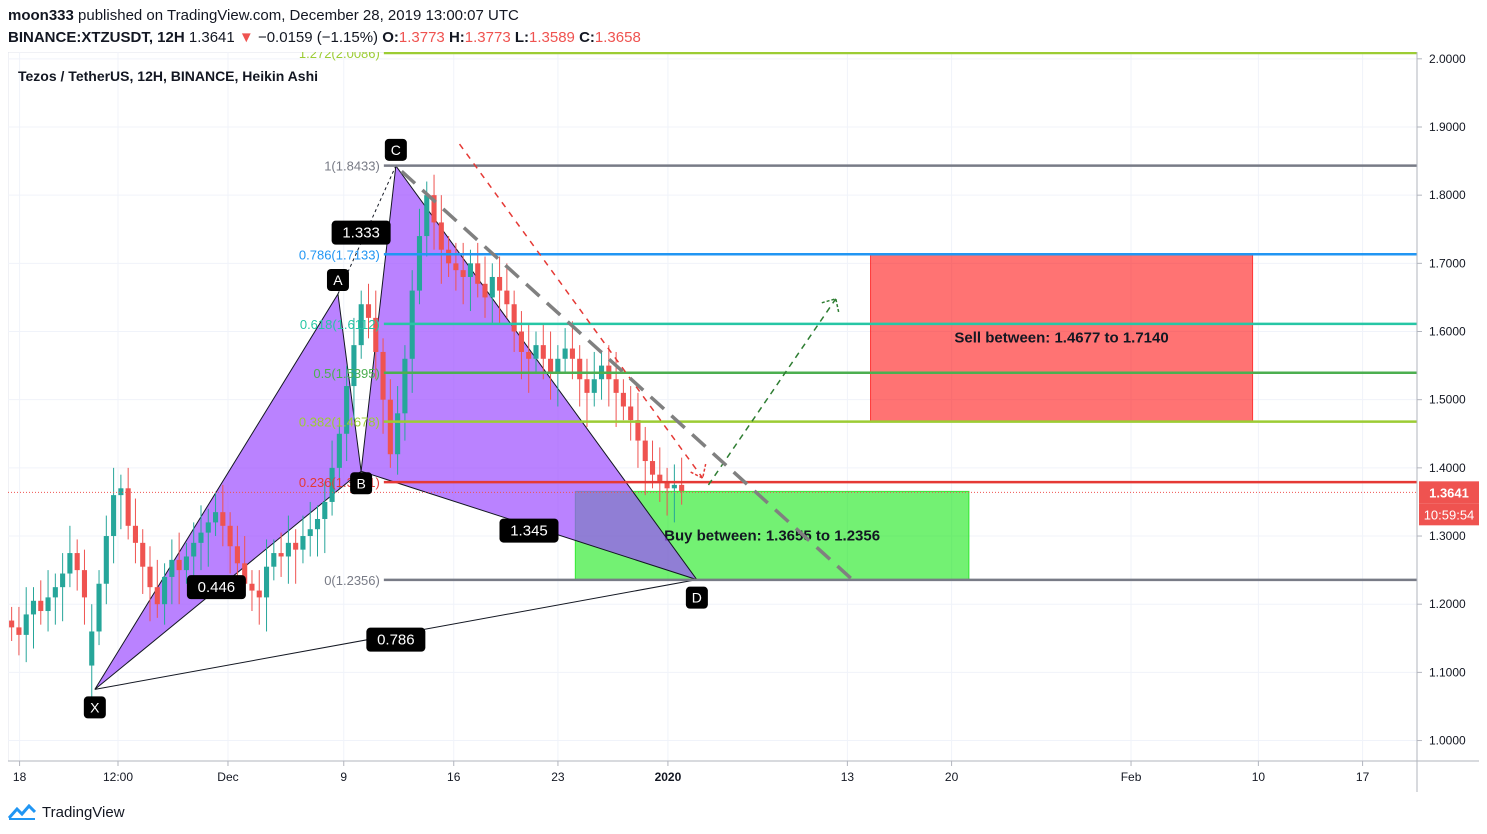 This screenshot has height=834, width=1487. What do you see at coordinates (20, 777) in the screenshot?
I see `x-tick-label: 18` at bounding box center [20, 777].